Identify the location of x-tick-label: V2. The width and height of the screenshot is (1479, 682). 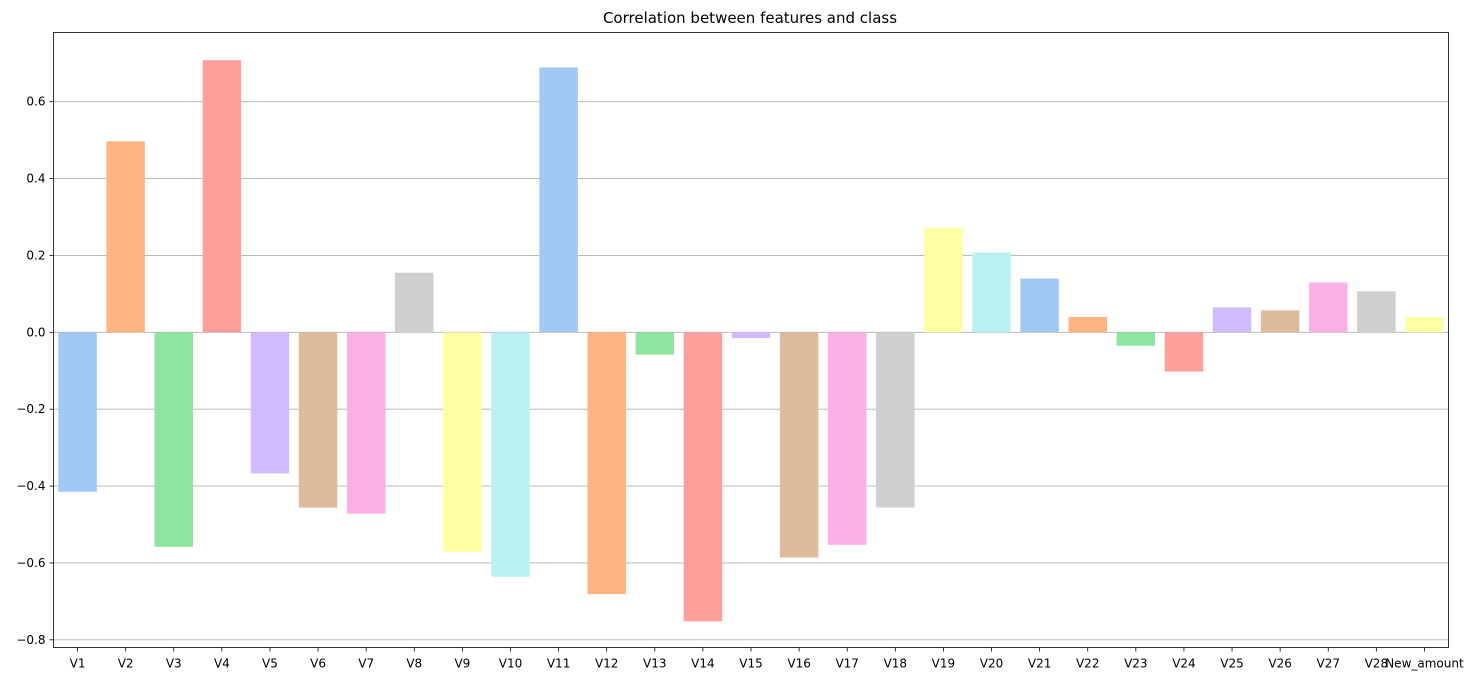
(126, 664).